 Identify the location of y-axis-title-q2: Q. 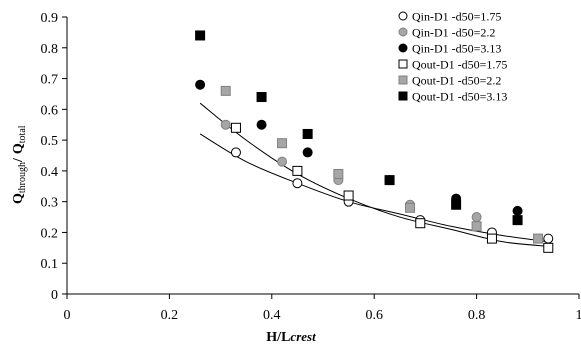
(18, 148).